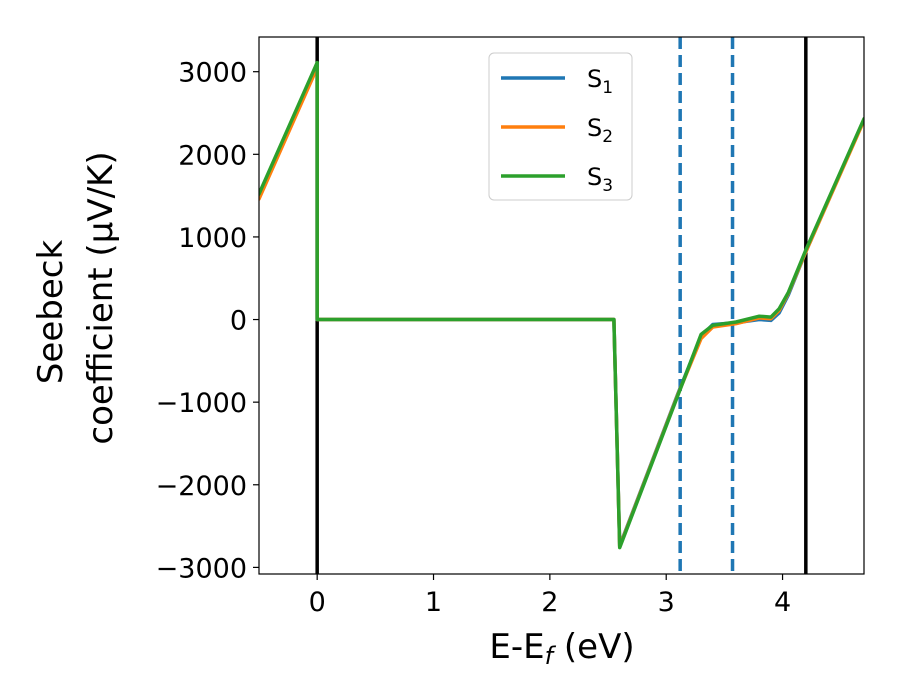 The image size is (900, 700). What do you see at coordinates (666, 602) in the screenshot?
I see `x-tick-label: 3` at bounding box center [666, 602].